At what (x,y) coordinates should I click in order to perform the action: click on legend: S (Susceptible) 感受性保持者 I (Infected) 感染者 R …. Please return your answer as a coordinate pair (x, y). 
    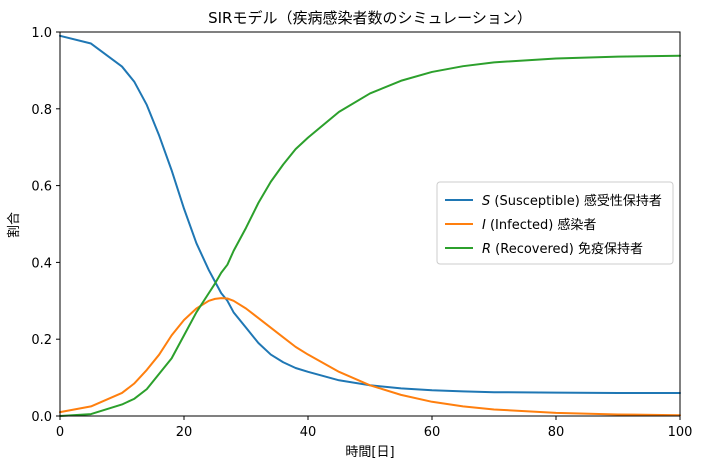
    Looking at the image, I should click on (555, 223).